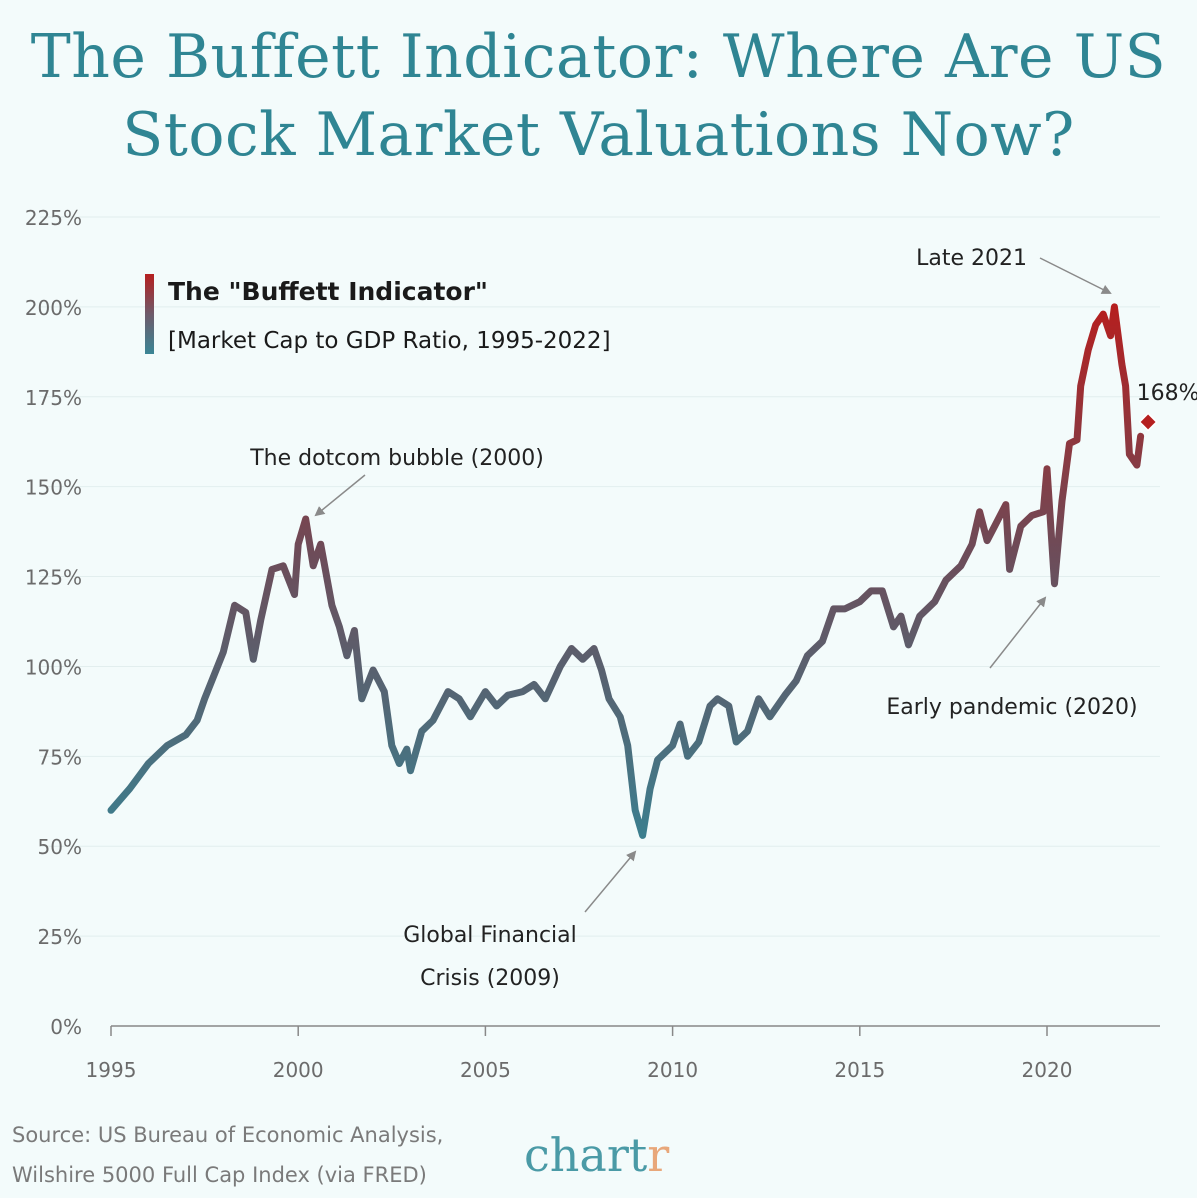 Image resolution: width=1197 pixels, height=1198 pixels. I want to click on title-line-1: The Buffett Indicator: Where Are US, so click(598, 57).